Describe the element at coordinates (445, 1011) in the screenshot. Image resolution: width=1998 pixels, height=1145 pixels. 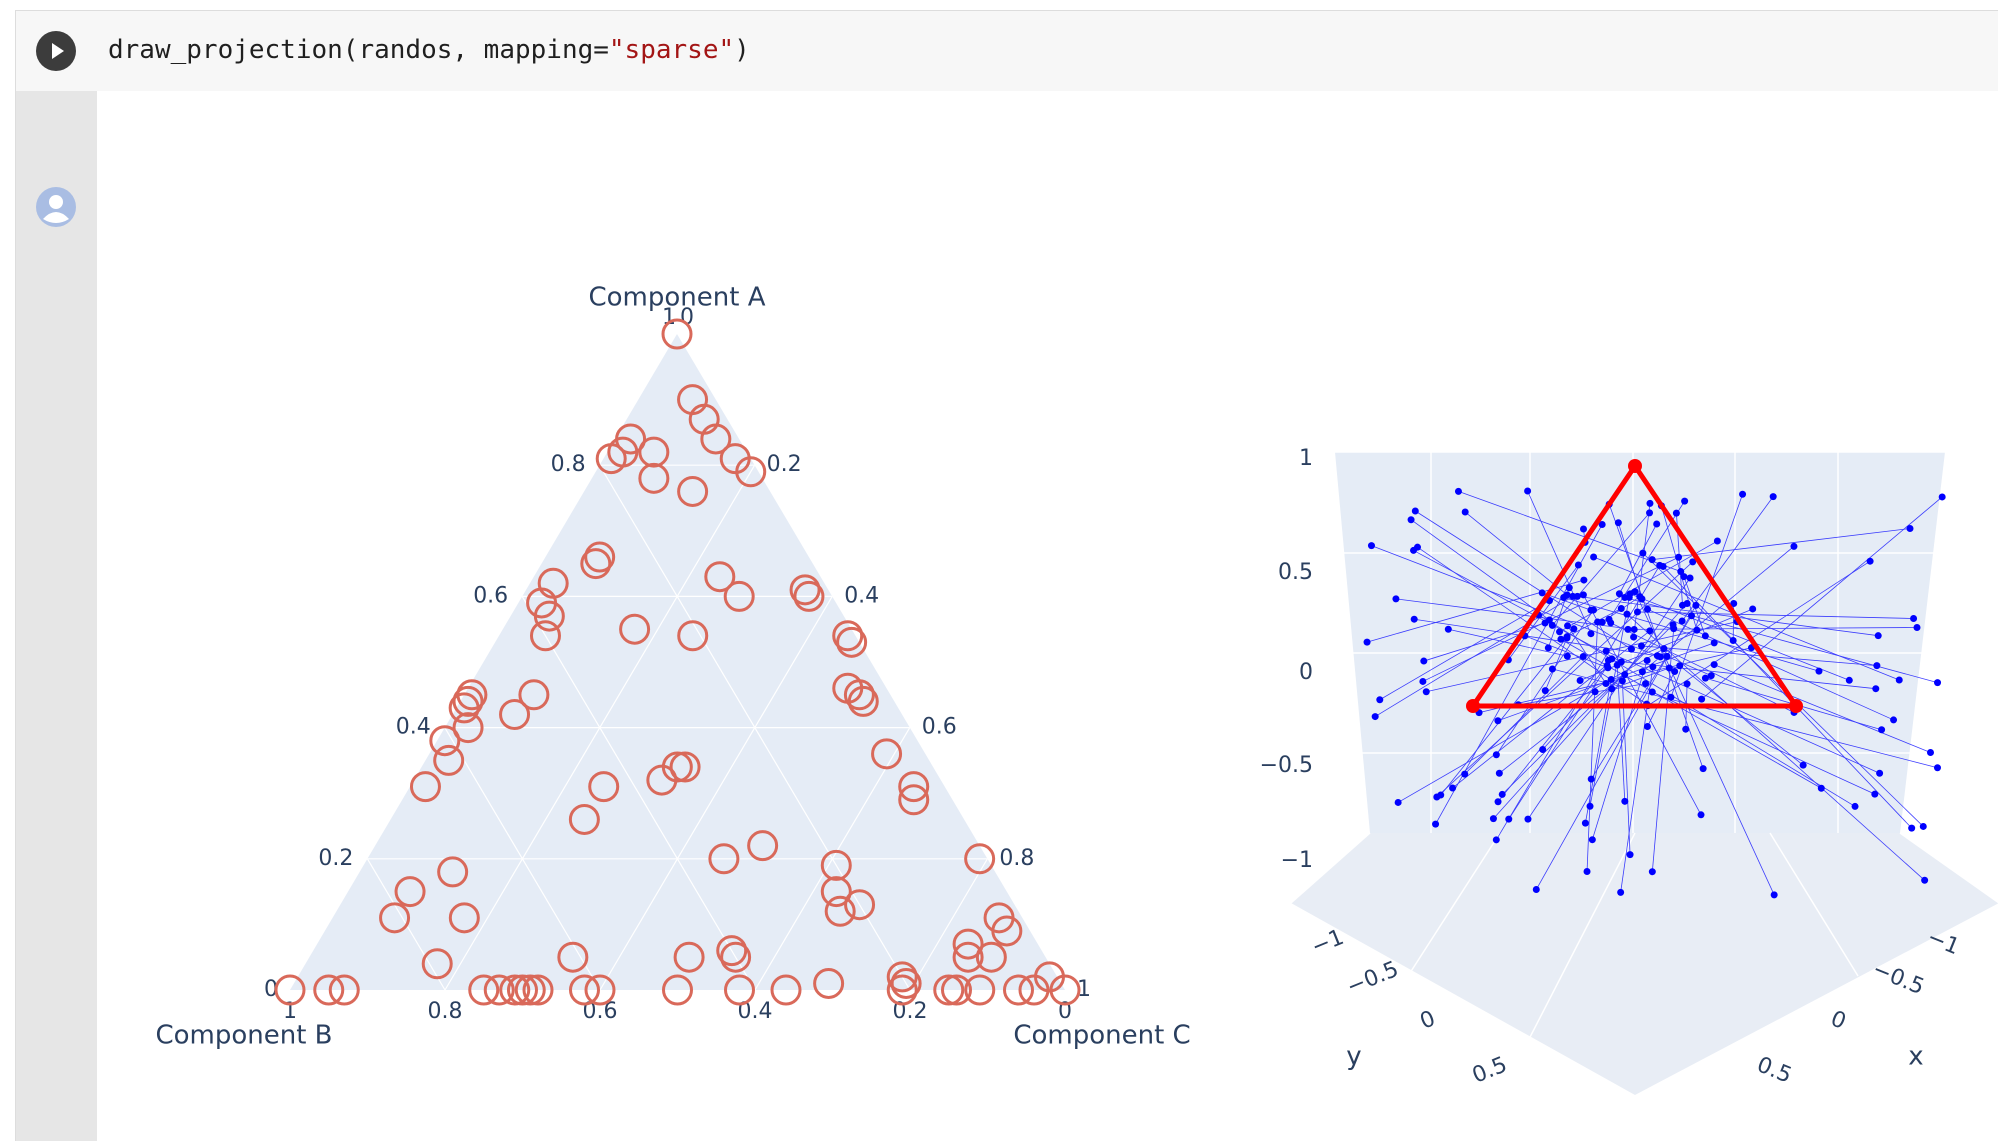
I see `tick-label-b: 0.8` at that location.